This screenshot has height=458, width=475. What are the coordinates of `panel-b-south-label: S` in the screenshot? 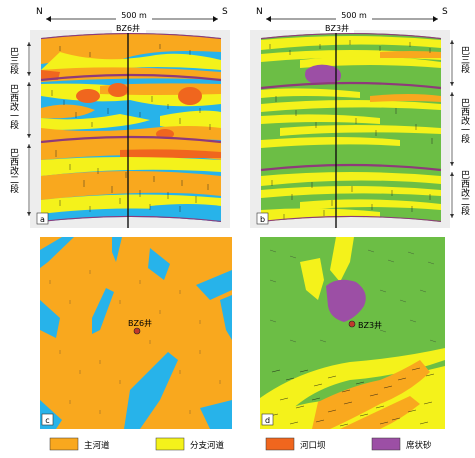 It's located at (445, 12).